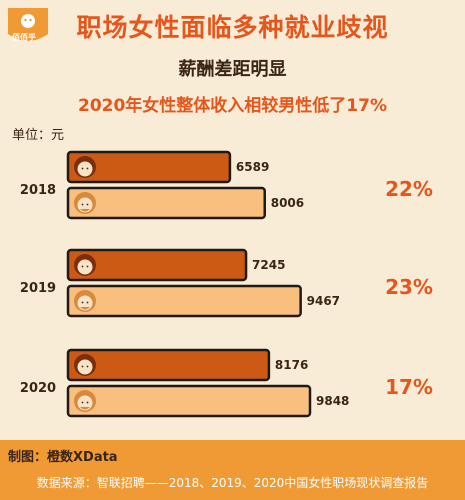  Describe the element at coordinates (38, 288) in the screenshot. I see `year-label: 2019` at that location.